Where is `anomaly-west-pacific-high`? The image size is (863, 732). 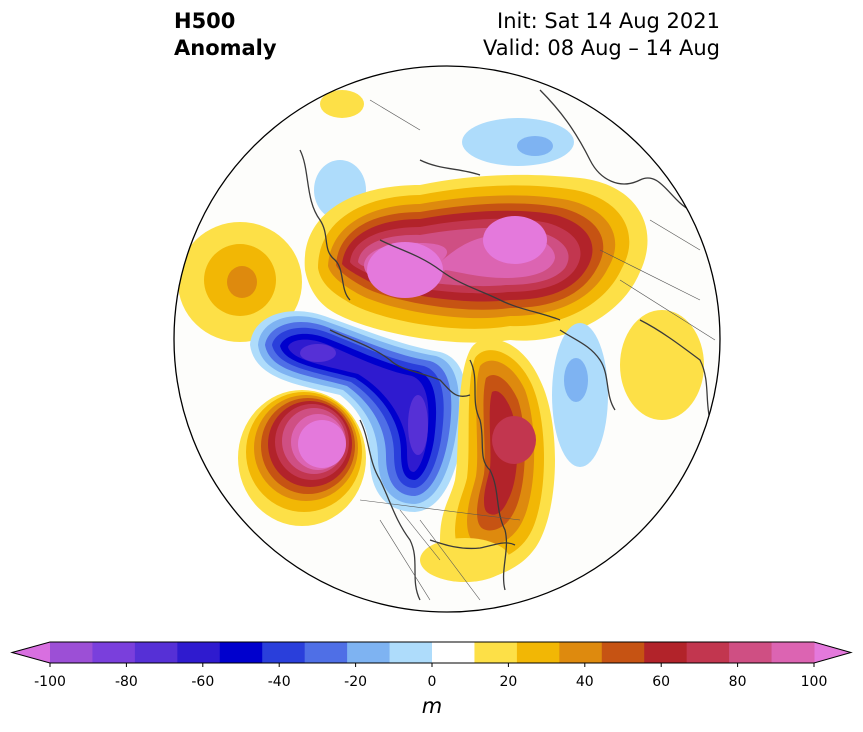
anomaly-west-pacific-high is located at coordinates (240, 282).